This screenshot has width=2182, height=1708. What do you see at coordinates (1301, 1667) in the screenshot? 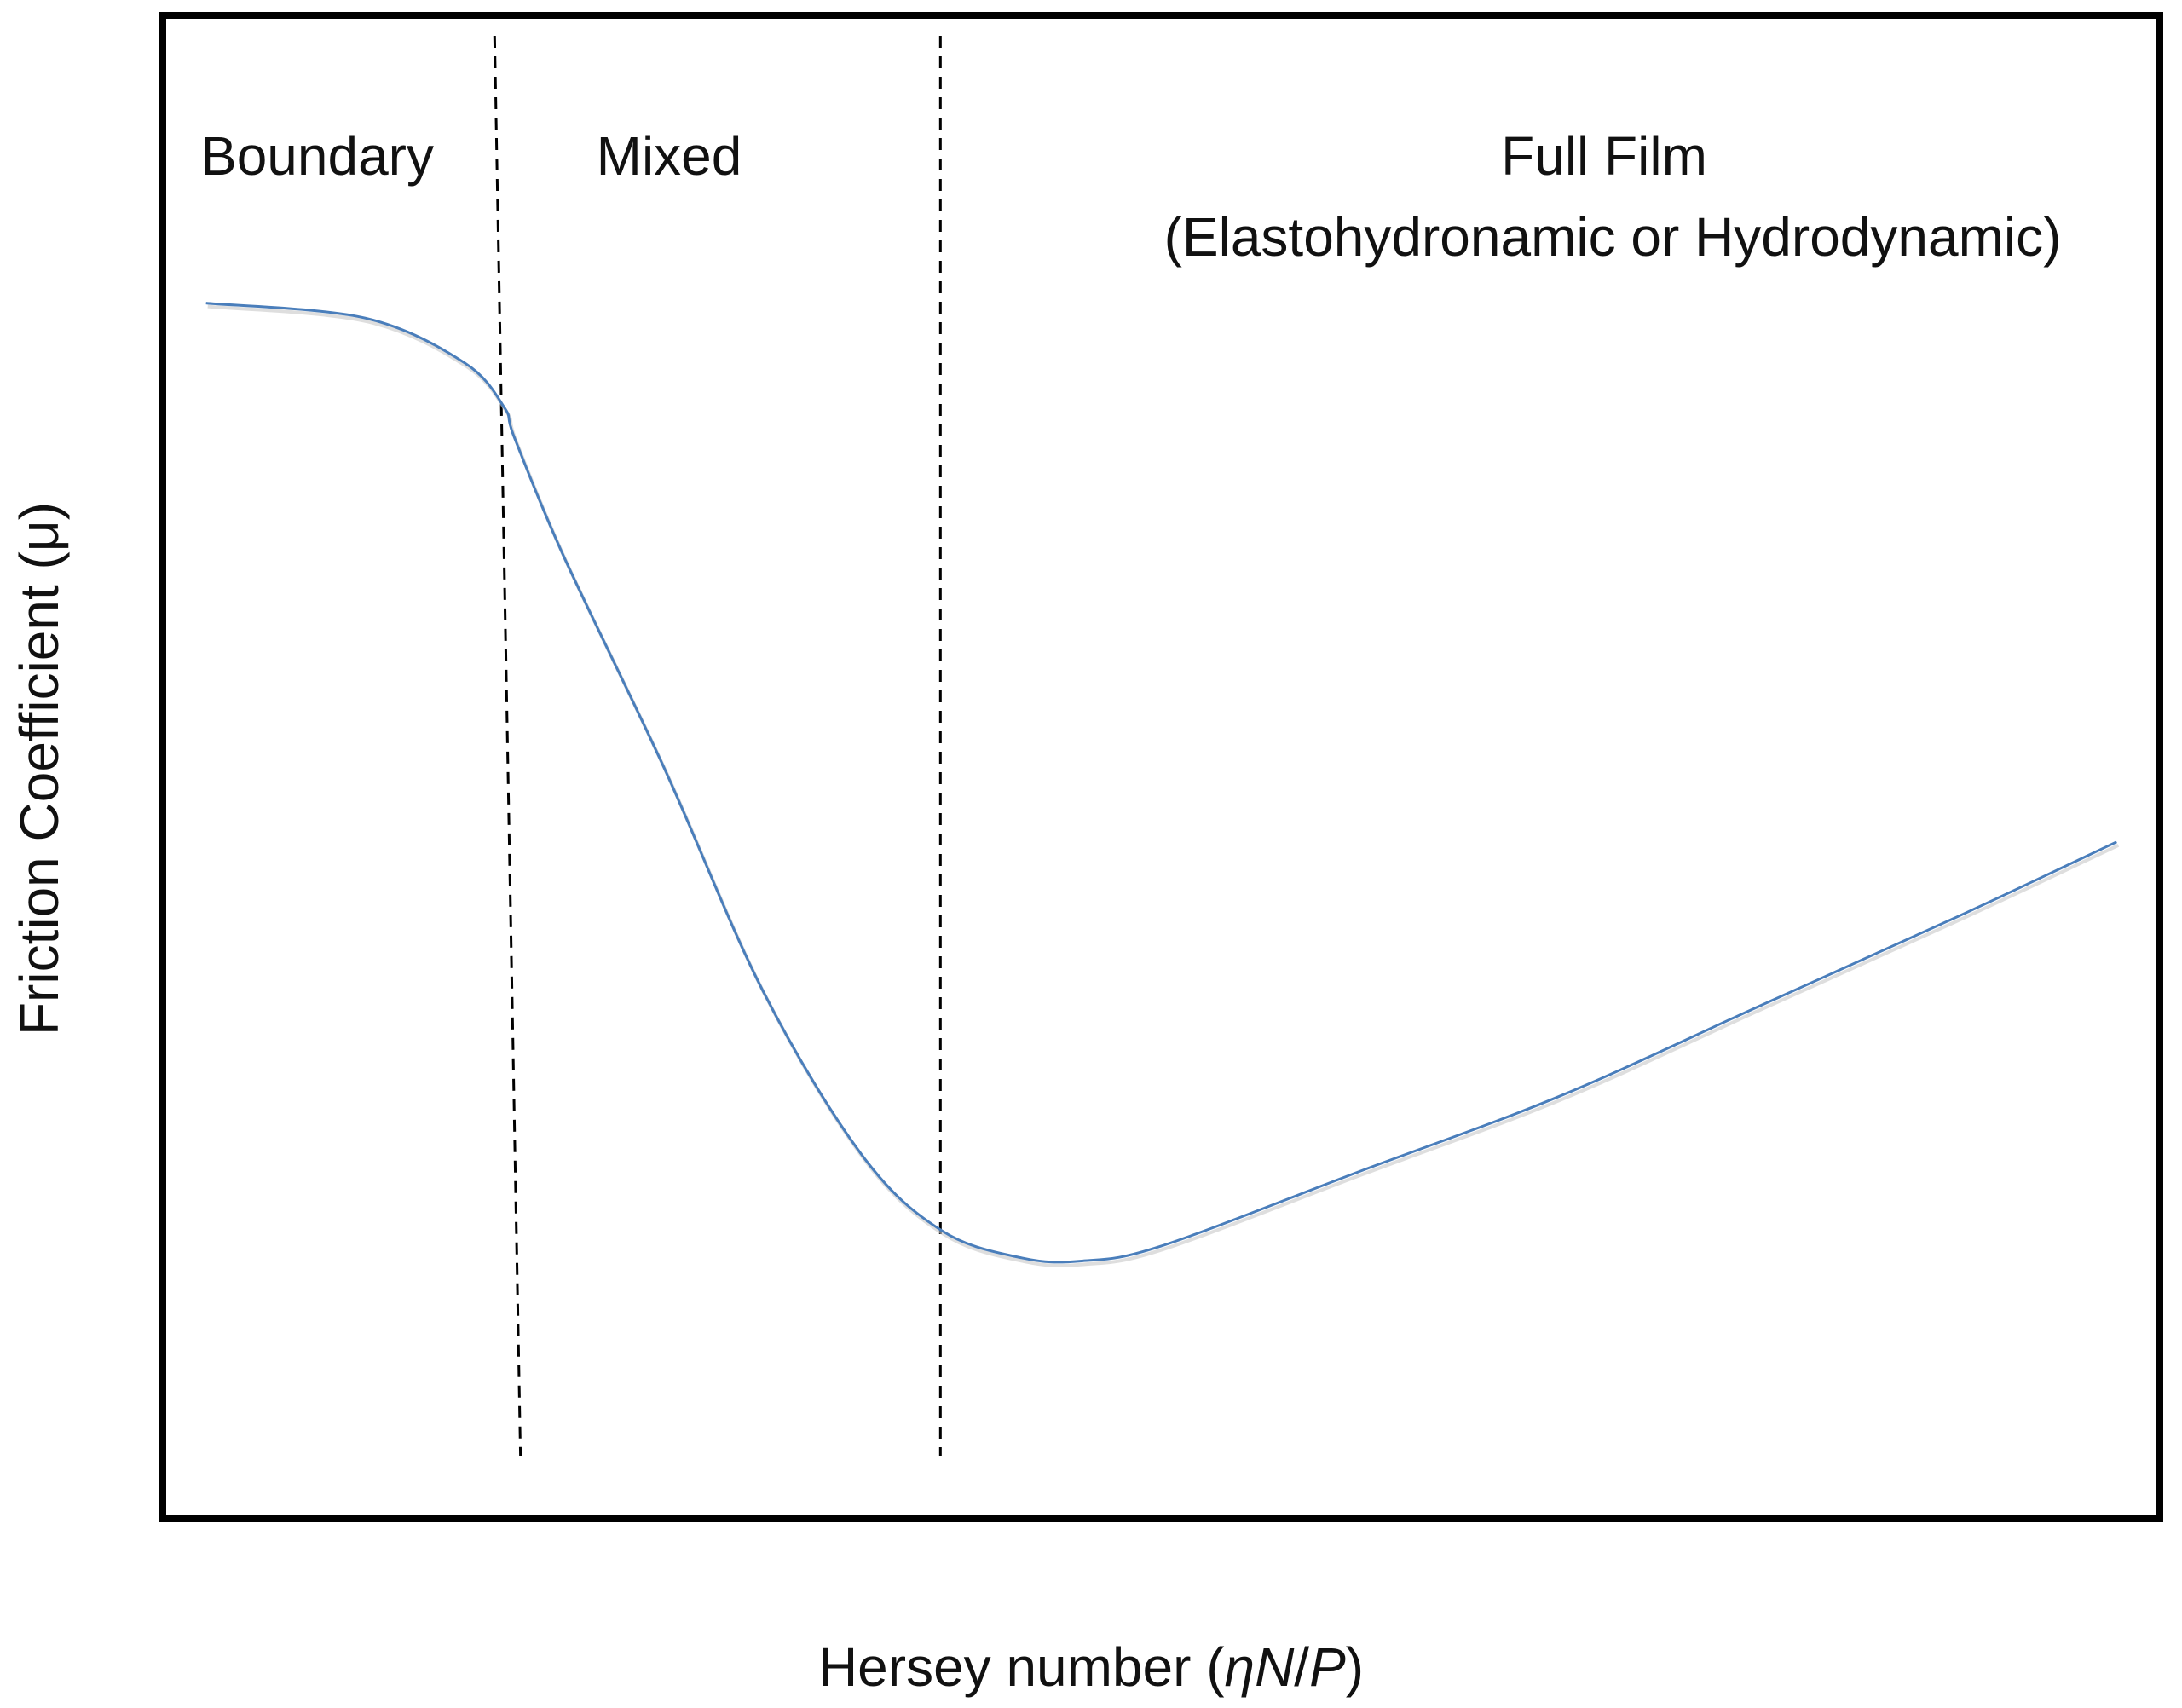
I see `x-axis-label-slash: /` at bounding box center [1301, 1667].